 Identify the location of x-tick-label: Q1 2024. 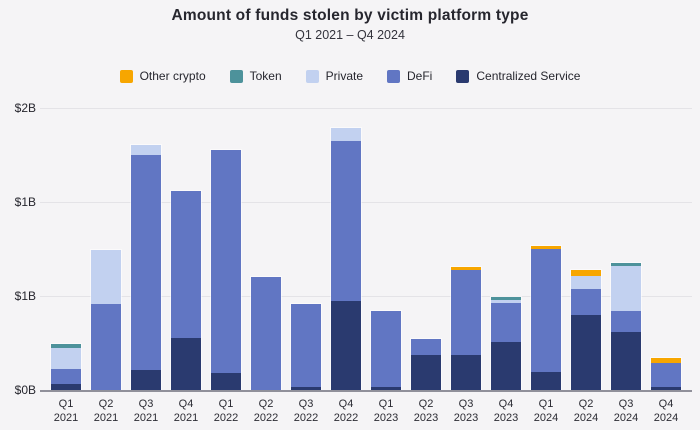
(546, 411).